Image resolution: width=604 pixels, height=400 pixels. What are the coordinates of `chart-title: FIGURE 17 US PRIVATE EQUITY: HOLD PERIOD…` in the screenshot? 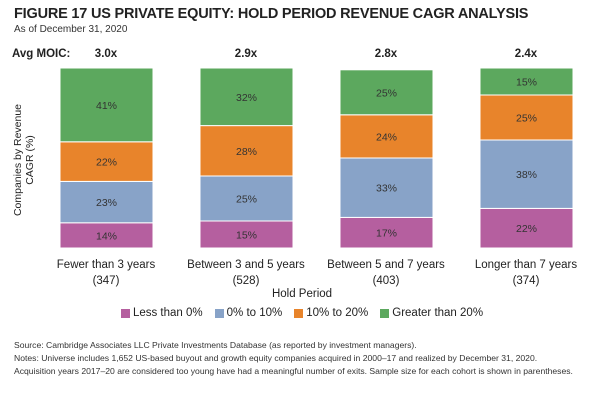 It's located at (271, 14).